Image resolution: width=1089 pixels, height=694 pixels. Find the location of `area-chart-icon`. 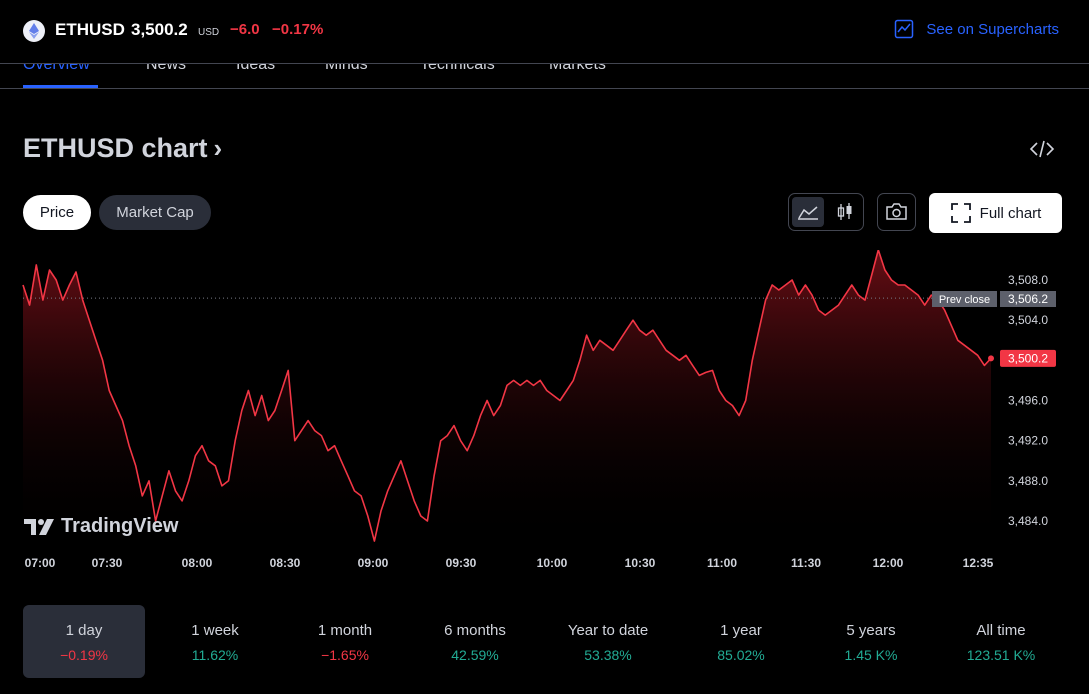

area-chart-icon is located at coordinates (808, 213).